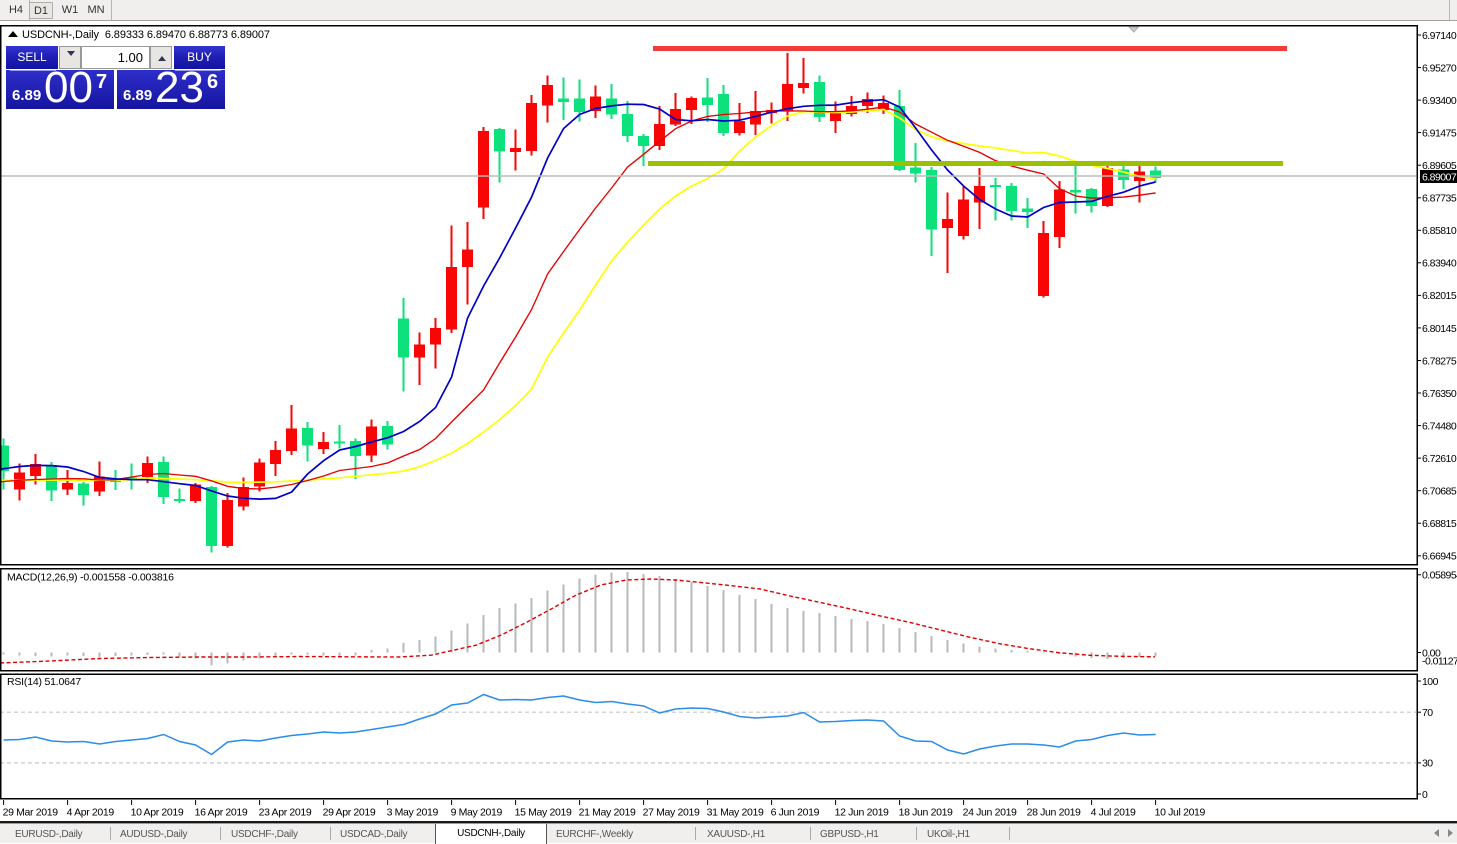 The width and height of the screenshot is (1457, 844). Describe the element at coordinates (1439, 133) in the screenshot. I see `svg-text: 6.91475` at that location.